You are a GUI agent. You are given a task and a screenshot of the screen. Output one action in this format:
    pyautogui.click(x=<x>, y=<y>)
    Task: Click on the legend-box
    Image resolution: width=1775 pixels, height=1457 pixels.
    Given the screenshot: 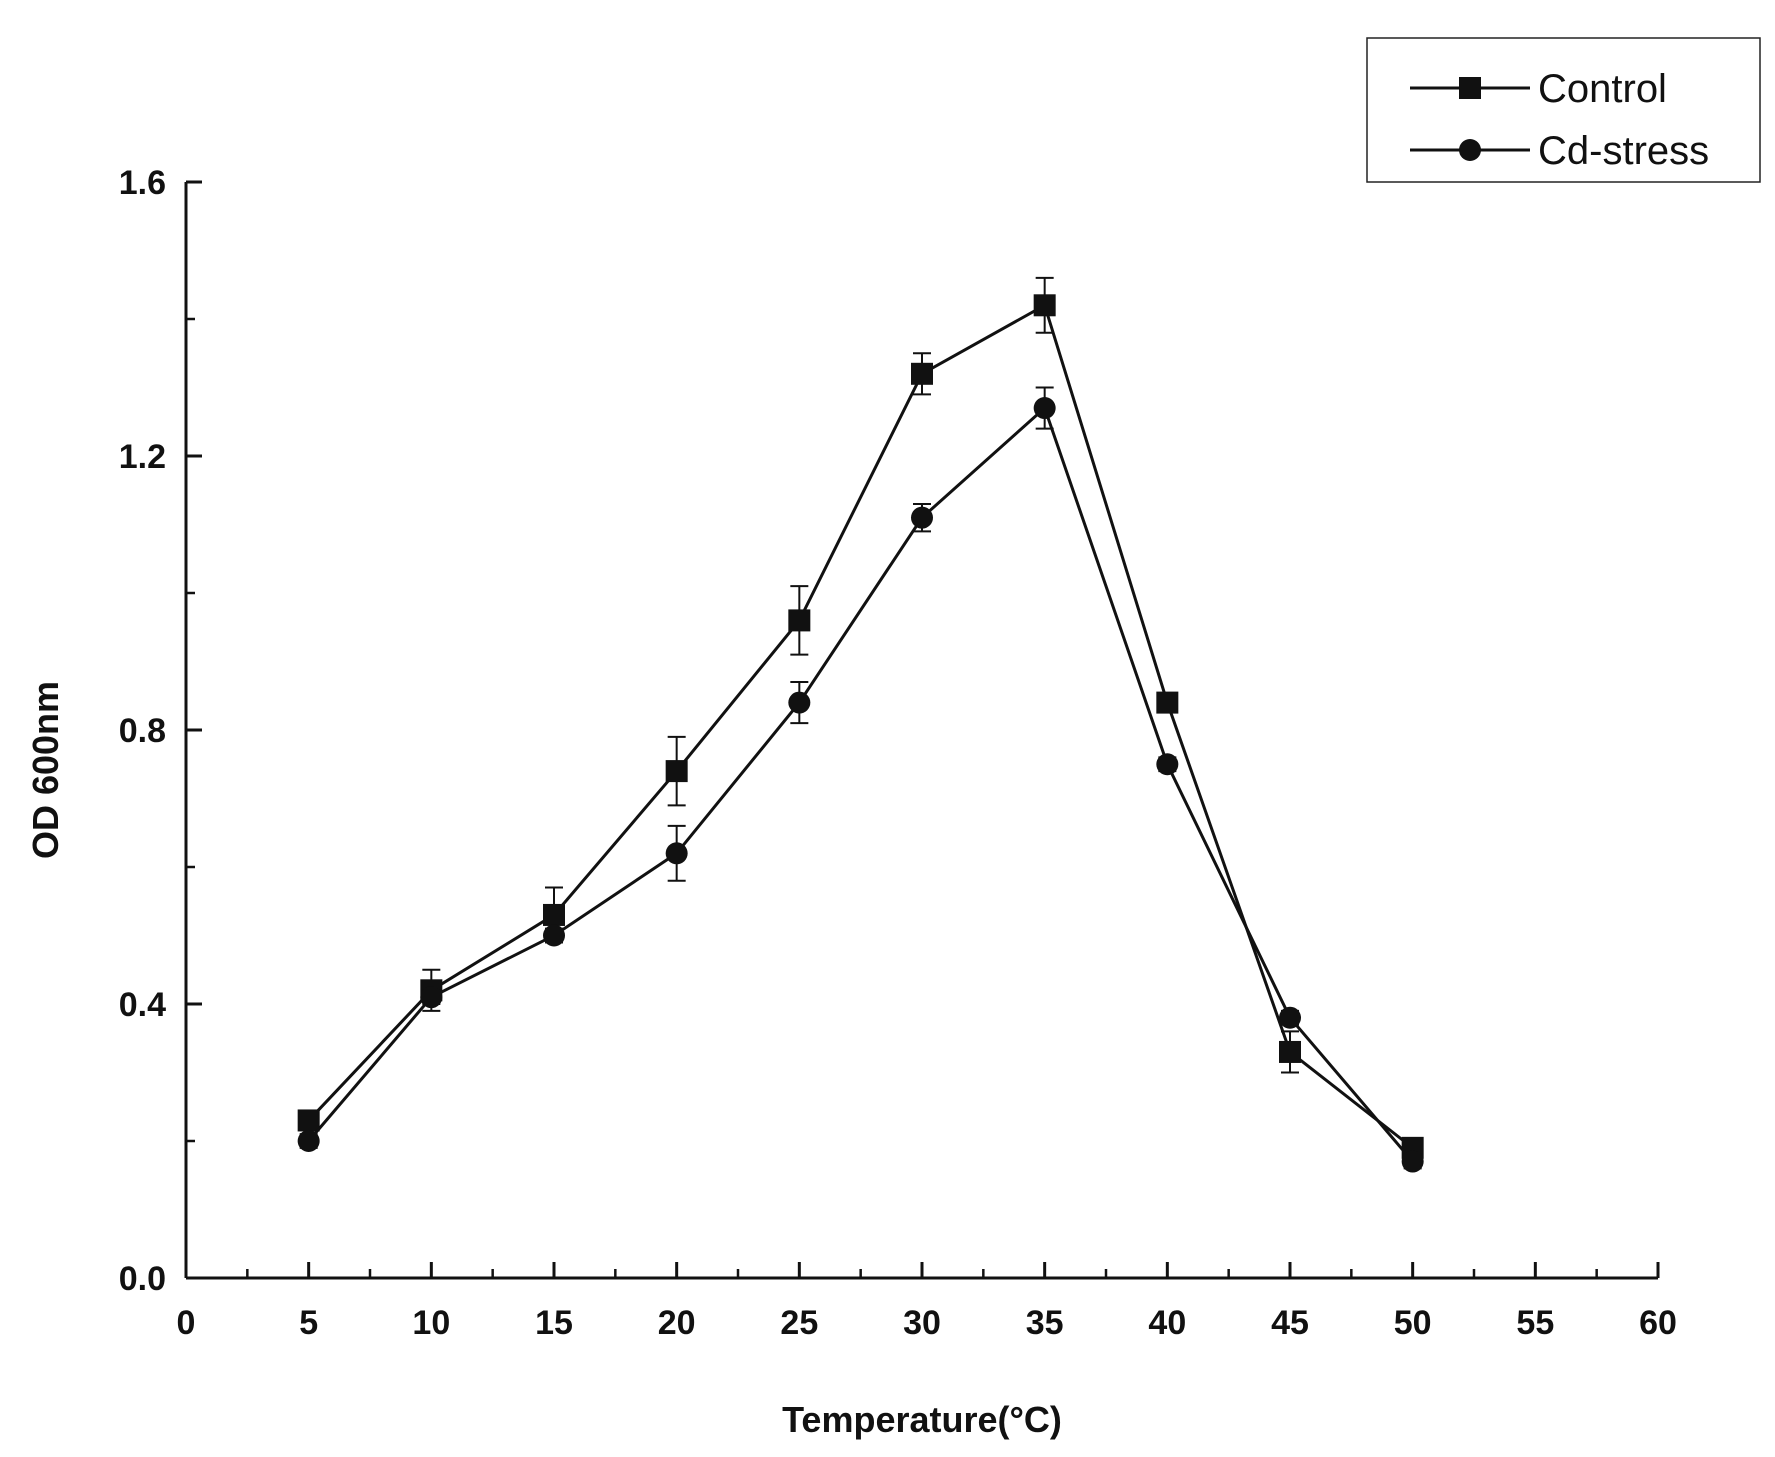 What is the action you would take?
    pyautogui.click(x=1563, y=110)
    